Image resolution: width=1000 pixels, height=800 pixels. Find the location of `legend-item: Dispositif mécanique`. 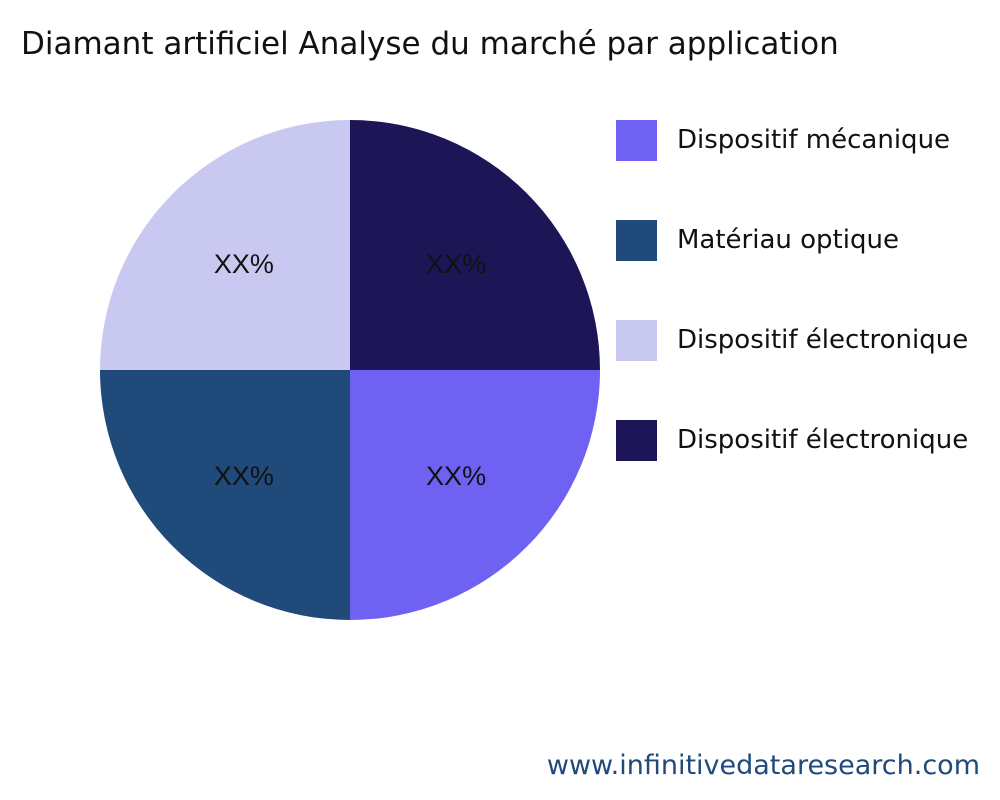

legend-item: Dispositif mécanique is located at coordinates (783, 140).